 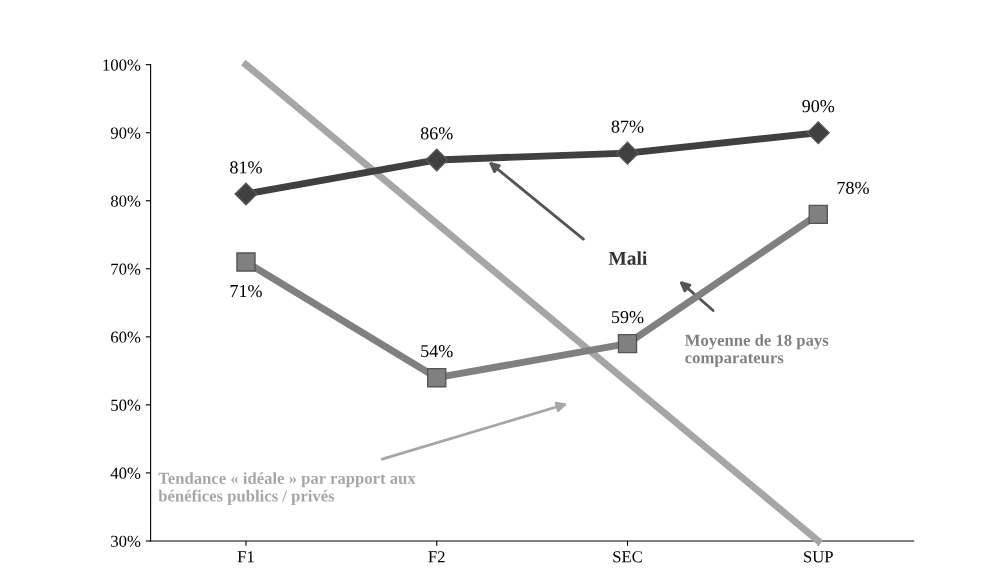 What do you see at coordinates (627, 557) in the screenshot?
I see `x-tick-label: SEC` at bounding box center [627, 557].